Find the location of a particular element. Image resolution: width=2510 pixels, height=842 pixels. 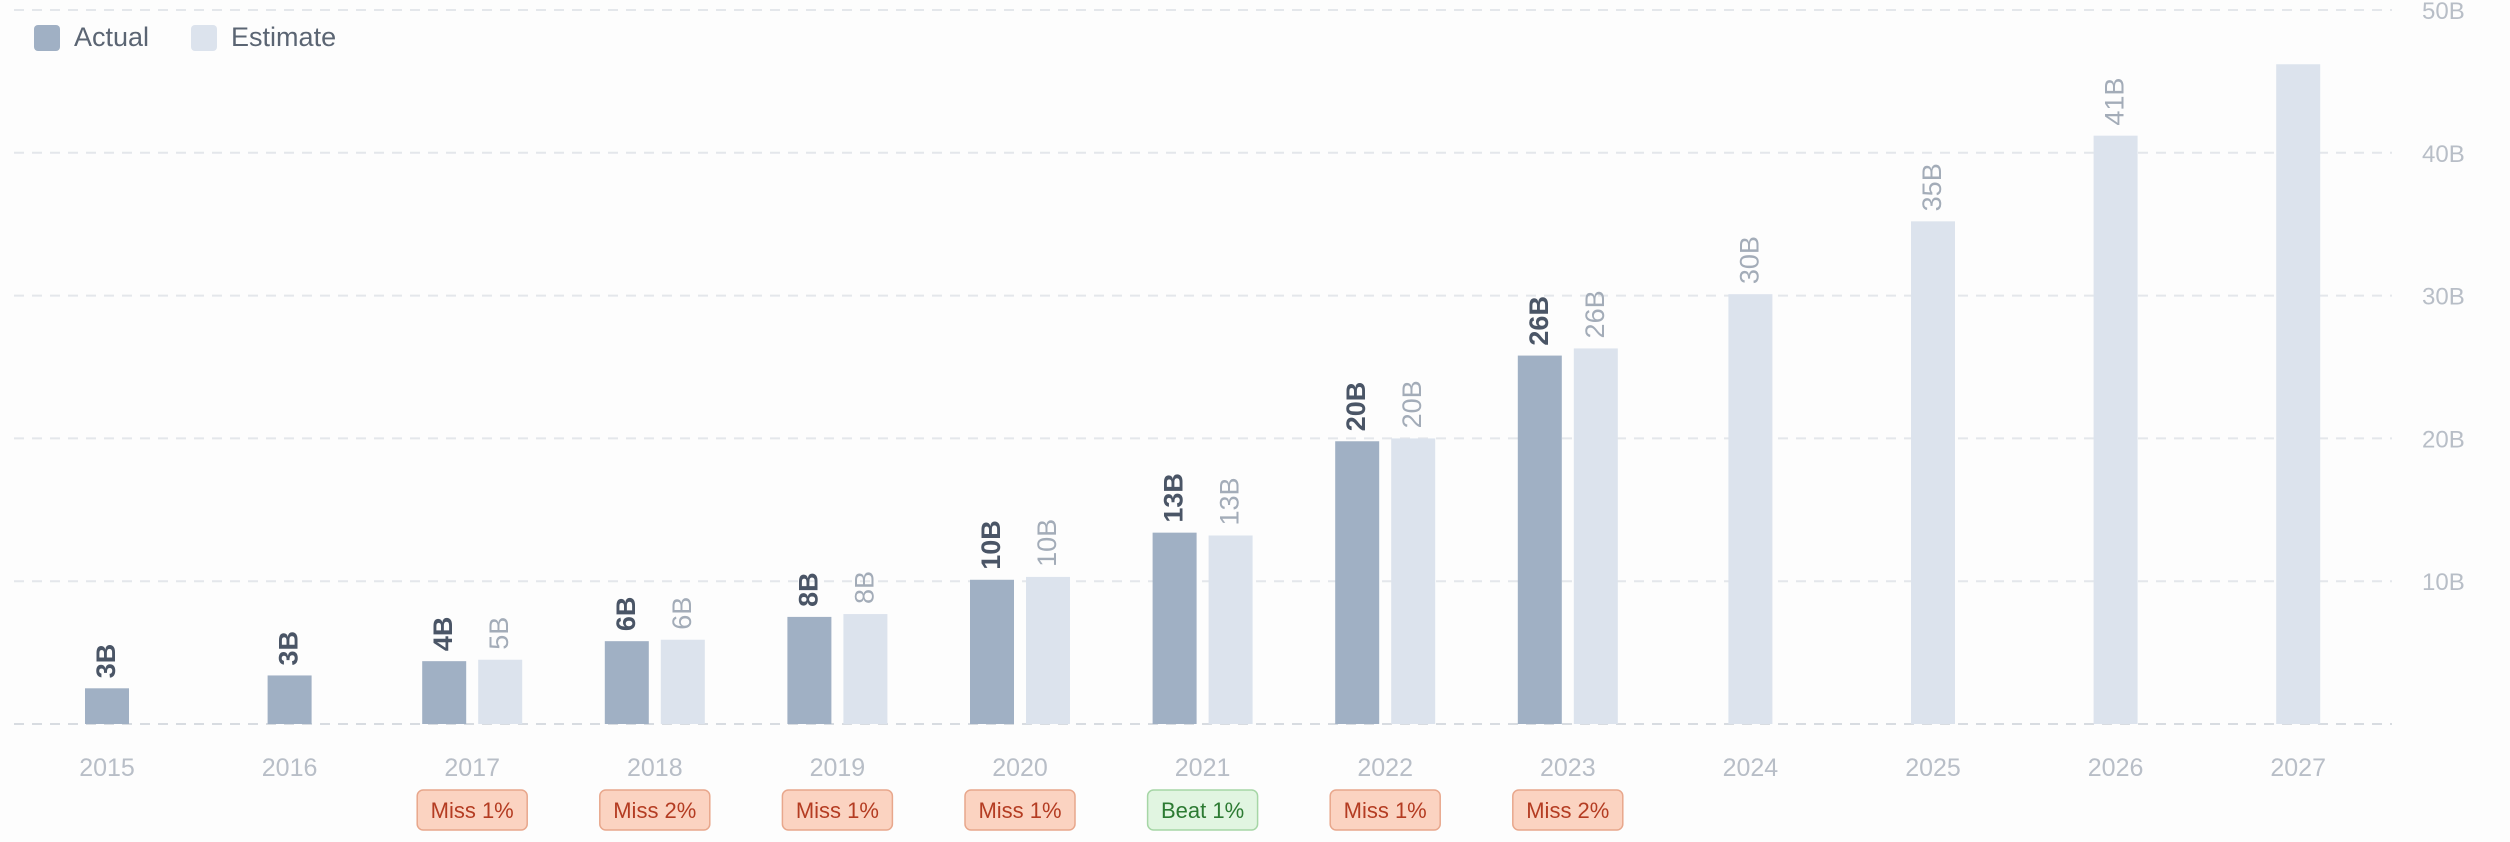

x-tick-label-2020: 2020 is located at coordinates (1020, 768).